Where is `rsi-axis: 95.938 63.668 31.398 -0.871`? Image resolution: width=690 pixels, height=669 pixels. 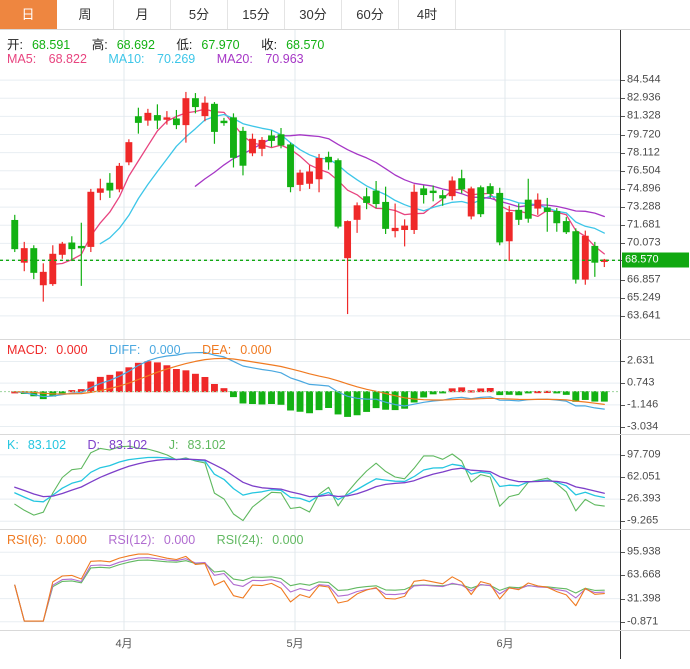
rsi-axis: 95.938 63.668 31.398 -0.871 is located at coordinates (655, 580).